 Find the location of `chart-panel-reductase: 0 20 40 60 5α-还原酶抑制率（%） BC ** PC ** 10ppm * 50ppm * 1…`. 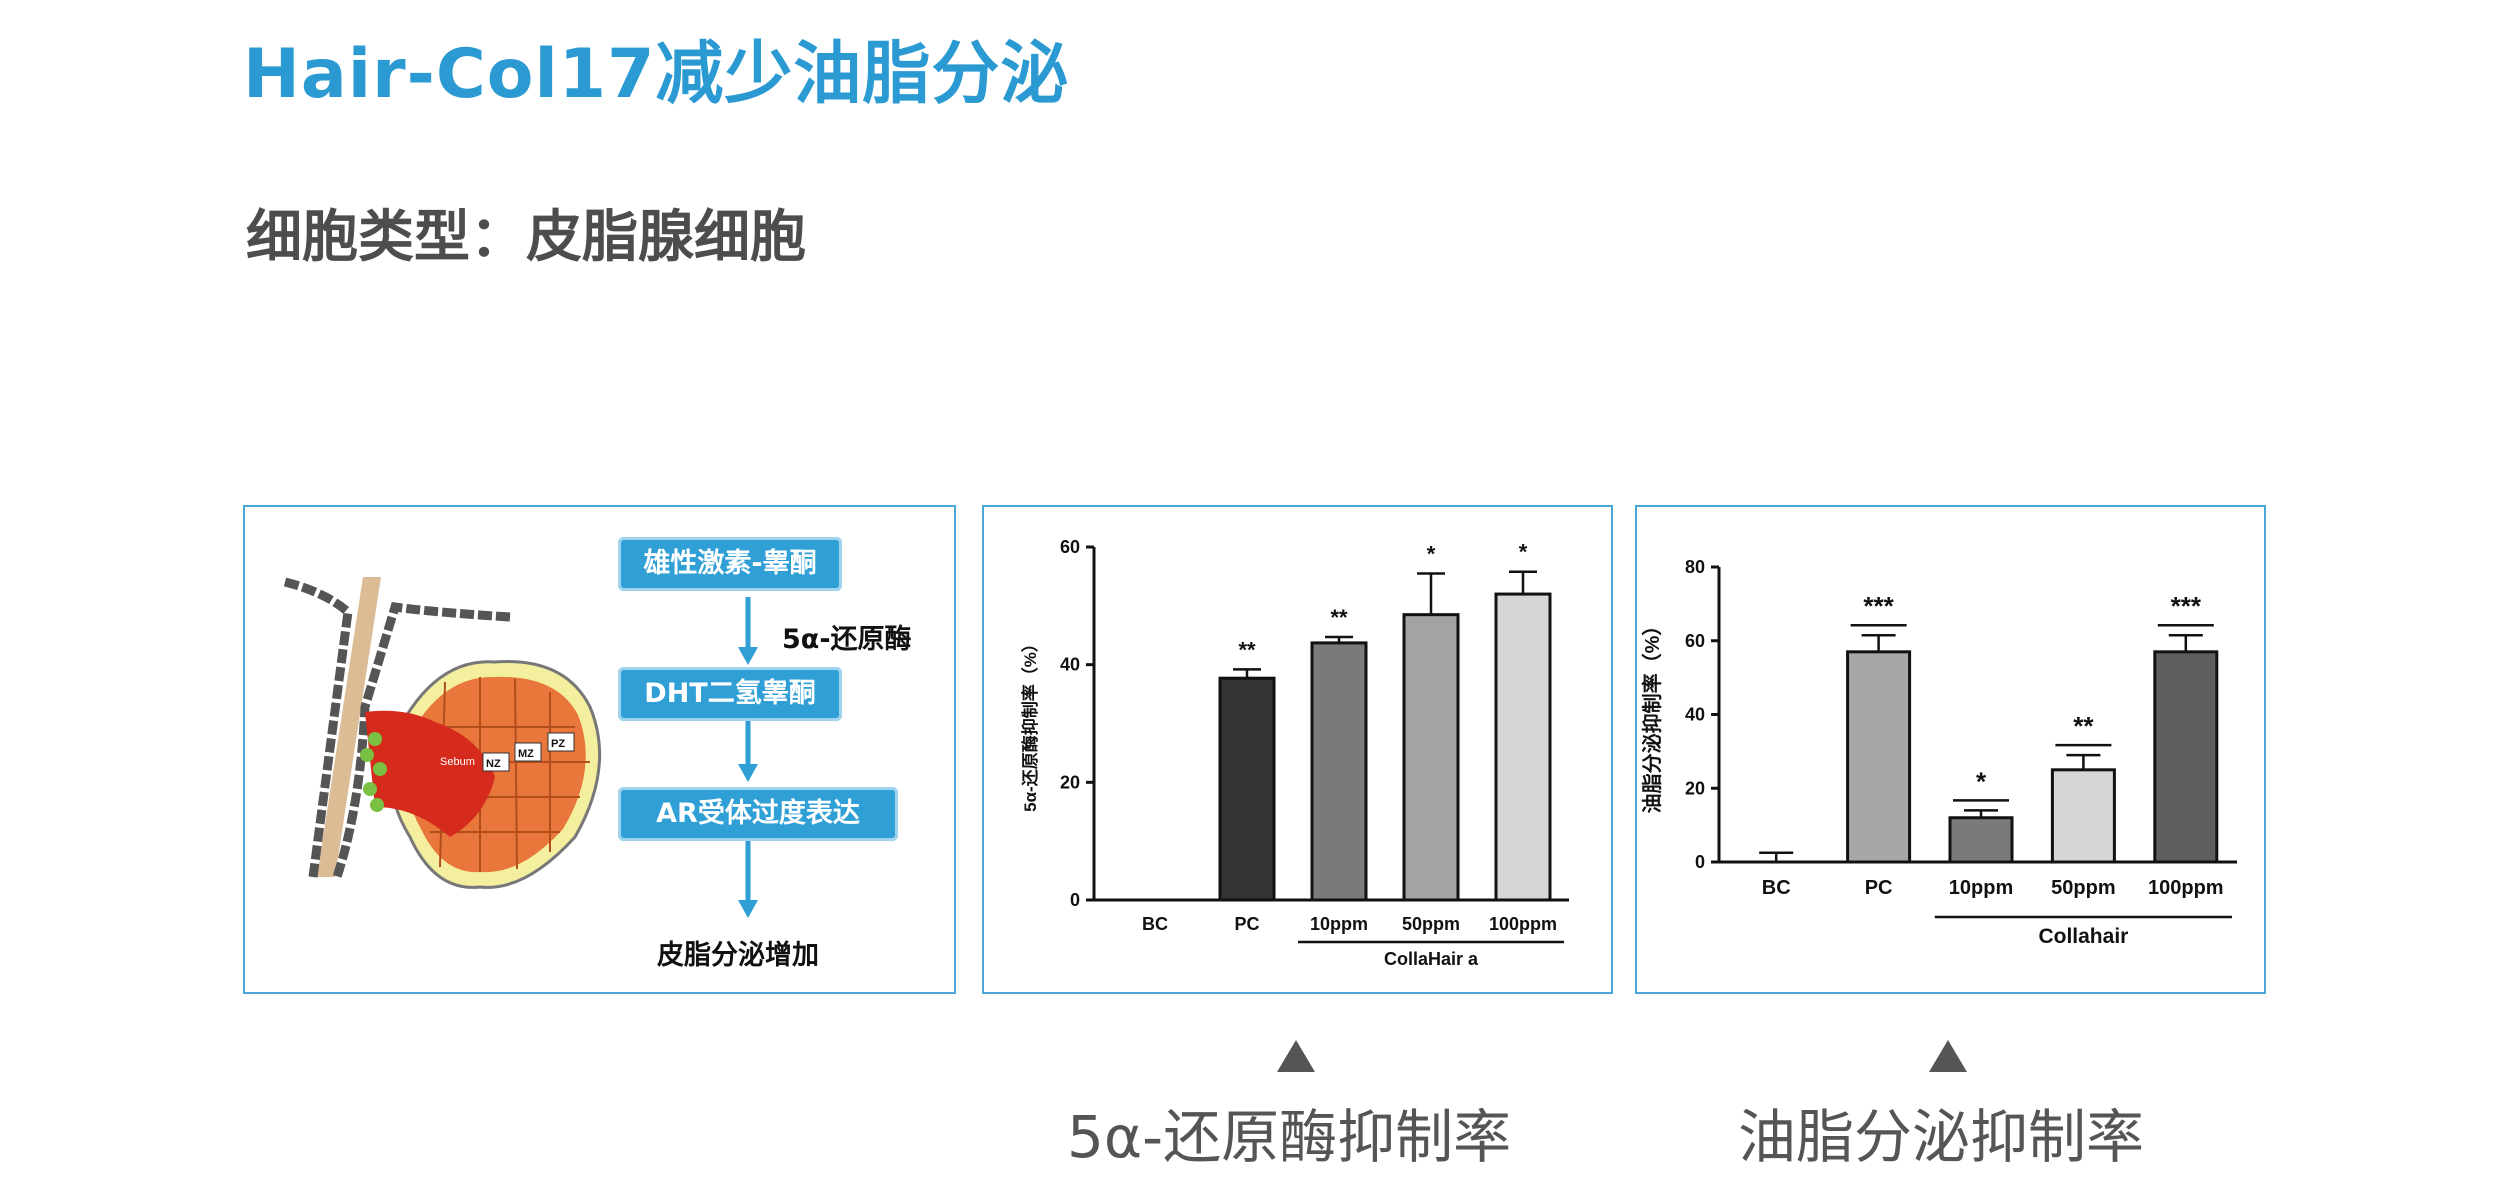

chart-panel-reductase: 0 20 40 60 5α-还原酶抑制率（%） BC ** PC ** 10ppm * 50ppm * 1… is located at coordinates (1297, 749).